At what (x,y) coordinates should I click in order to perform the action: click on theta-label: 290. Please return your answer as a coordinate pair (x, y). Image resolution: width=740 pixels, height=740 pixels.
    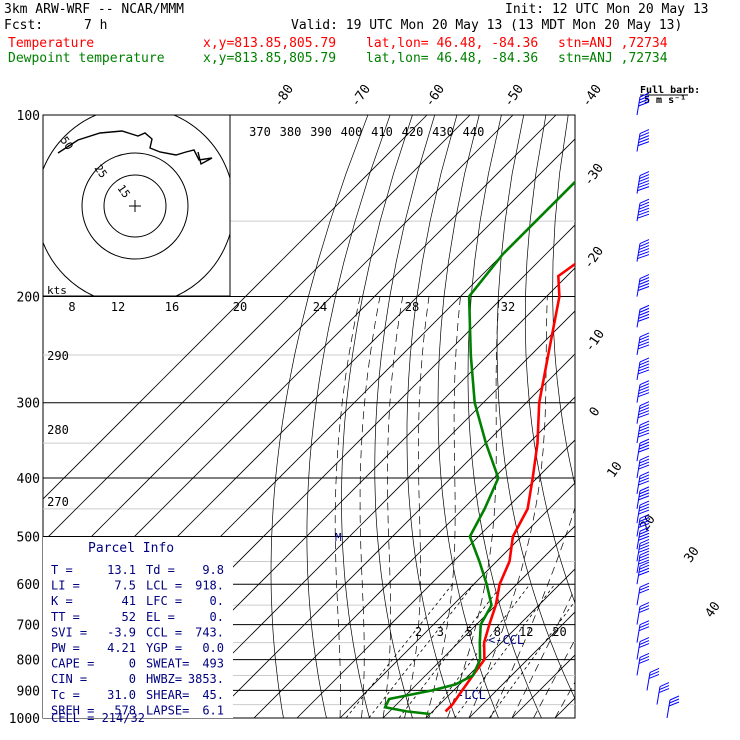
    Looking at the image, I should click on (58, 356).